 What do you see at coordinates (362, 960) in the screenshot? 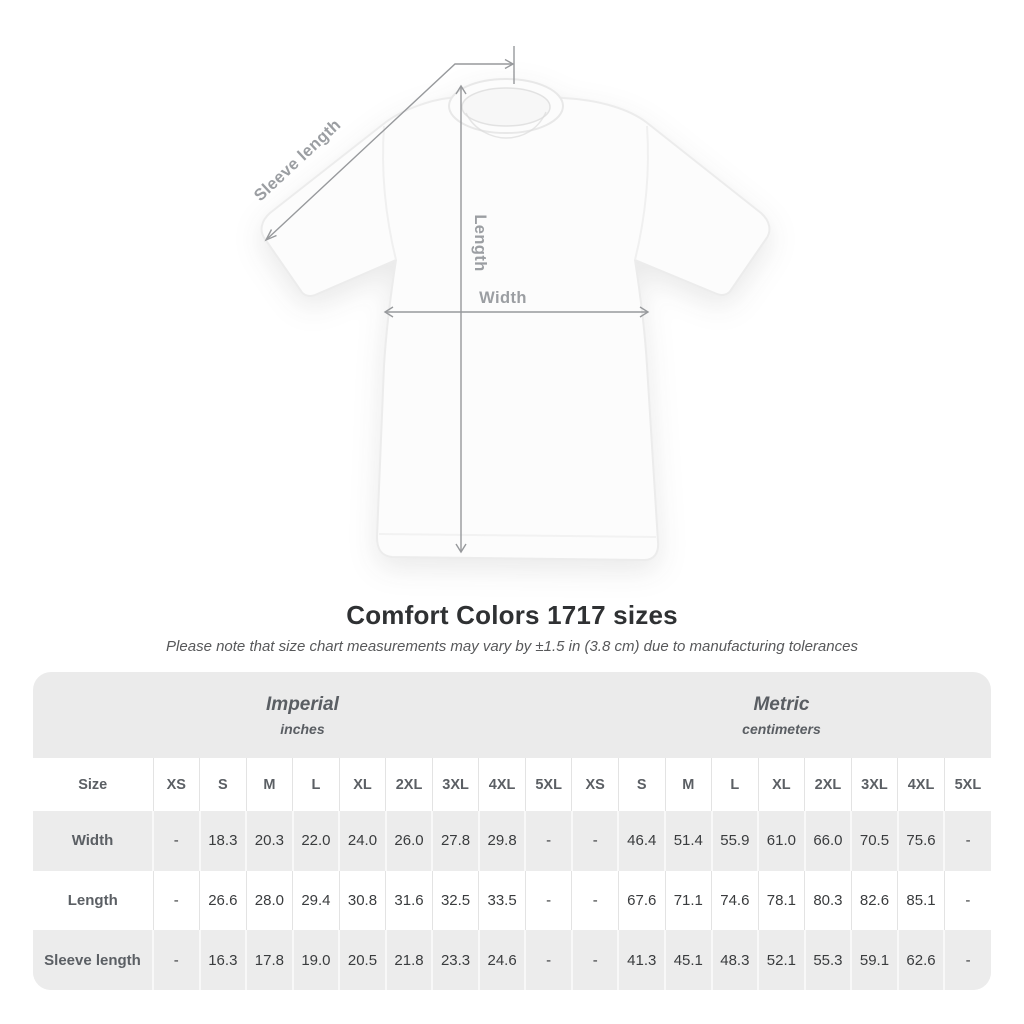
I see `size-cell: 20.5` at bounding box center [362, 960].